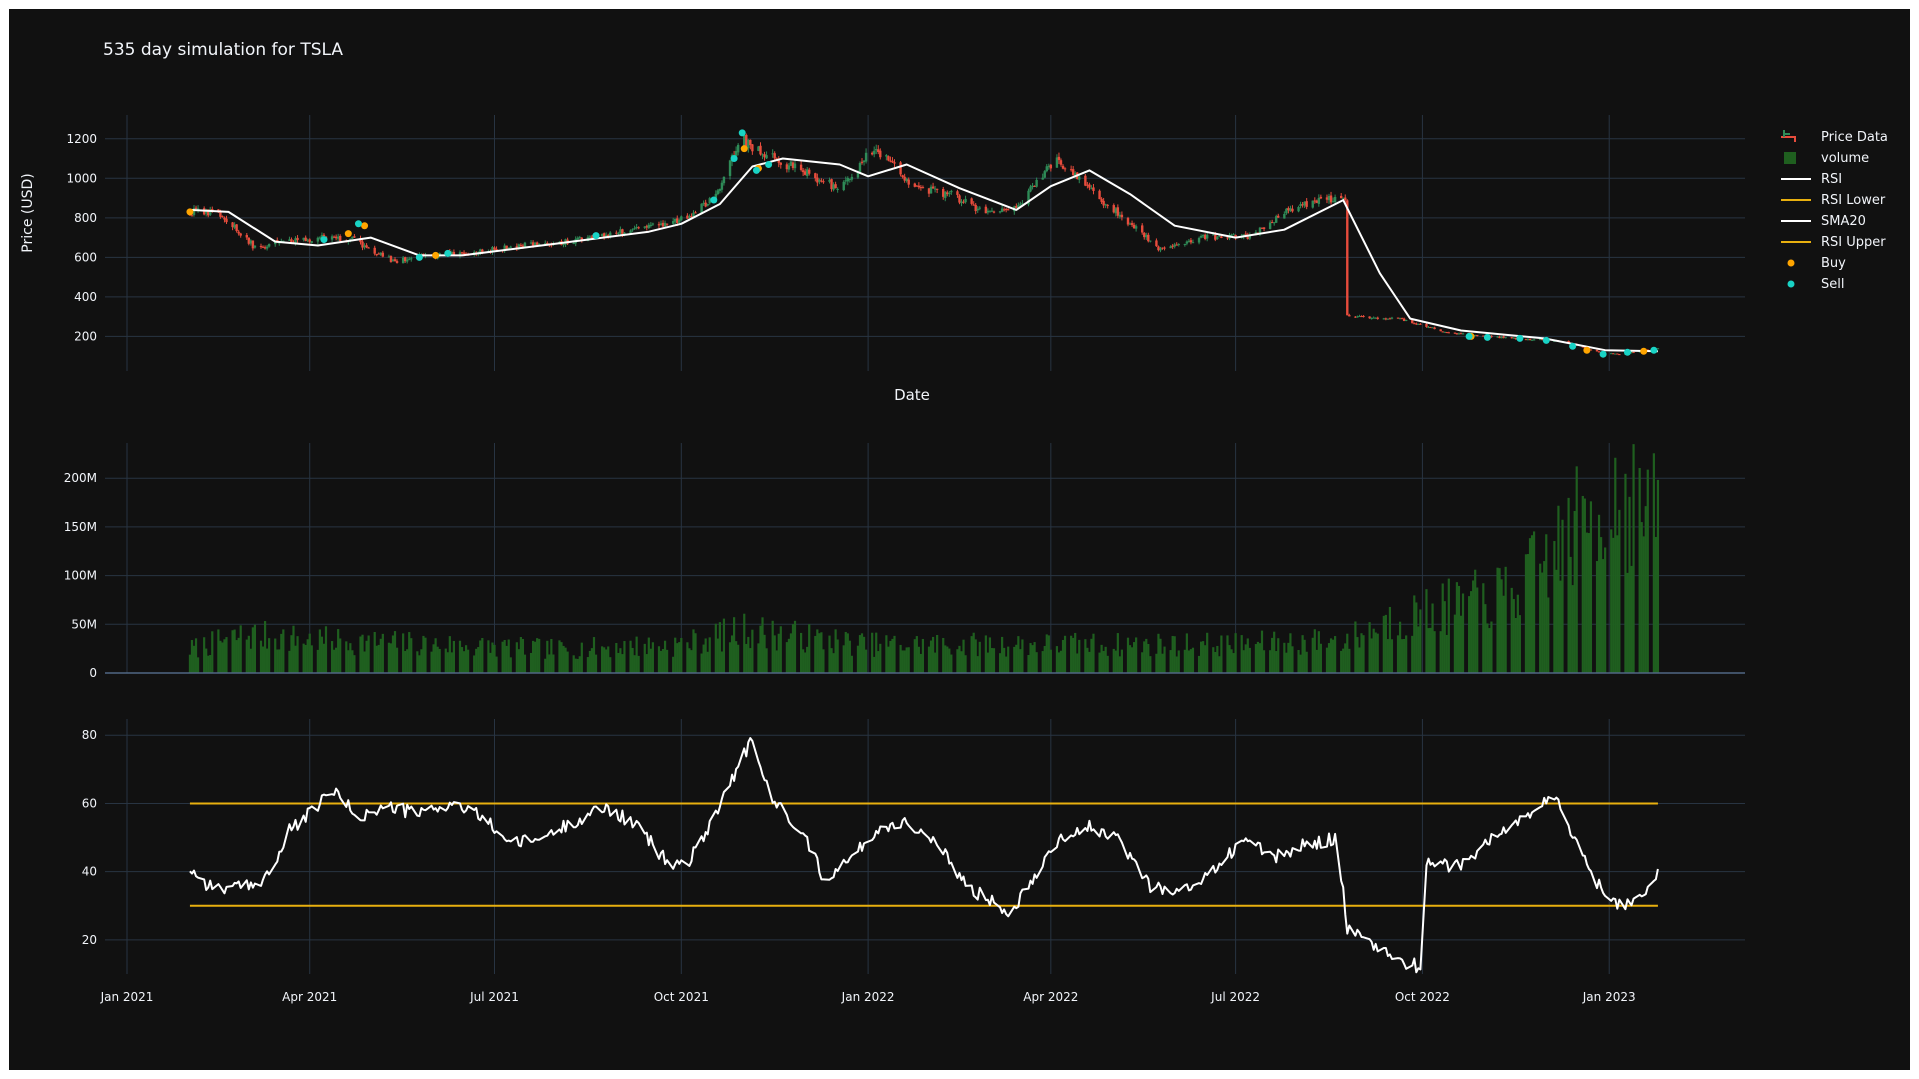  I want to click on y-tick-label: 20, so click(89, 940).